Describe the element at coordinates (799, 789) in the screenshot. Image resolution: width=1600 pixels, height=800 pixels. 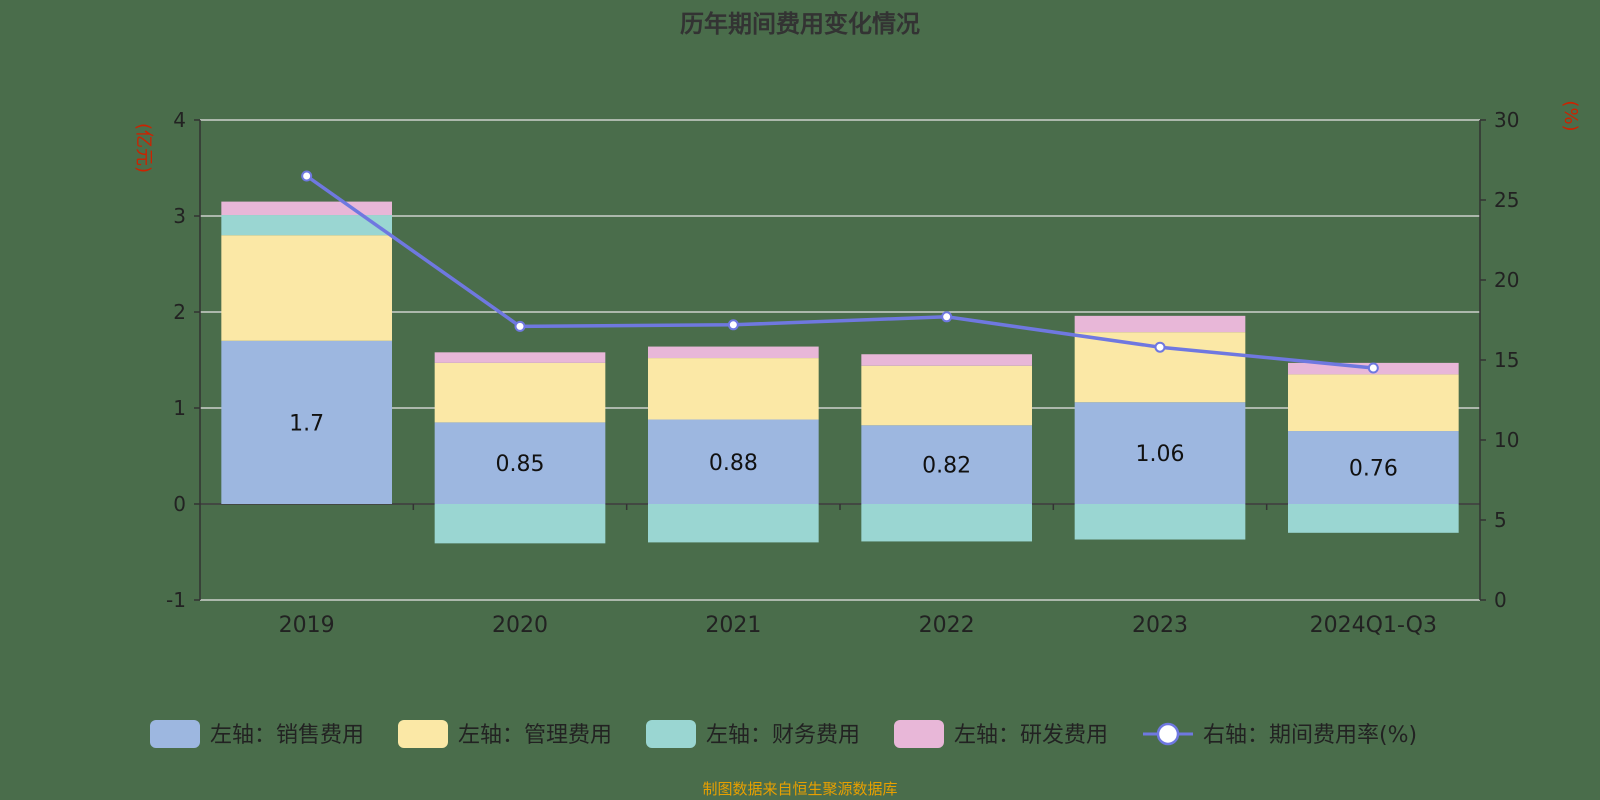
I see `source-note: 制图数据来自恒生聚源数据库` at that location.